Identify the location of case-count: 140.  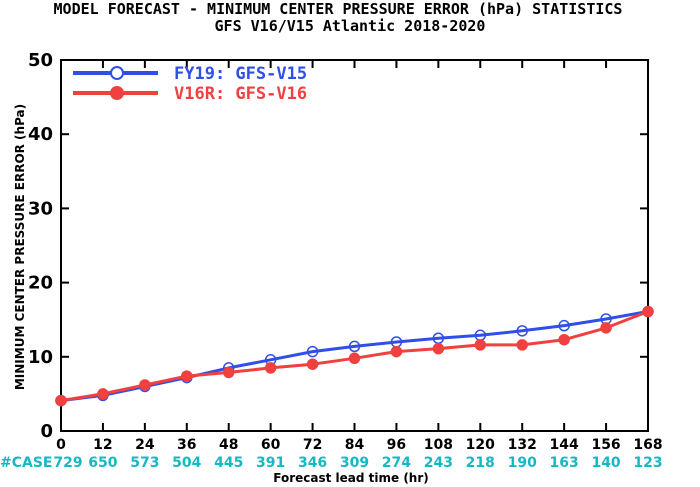
(605, 463).